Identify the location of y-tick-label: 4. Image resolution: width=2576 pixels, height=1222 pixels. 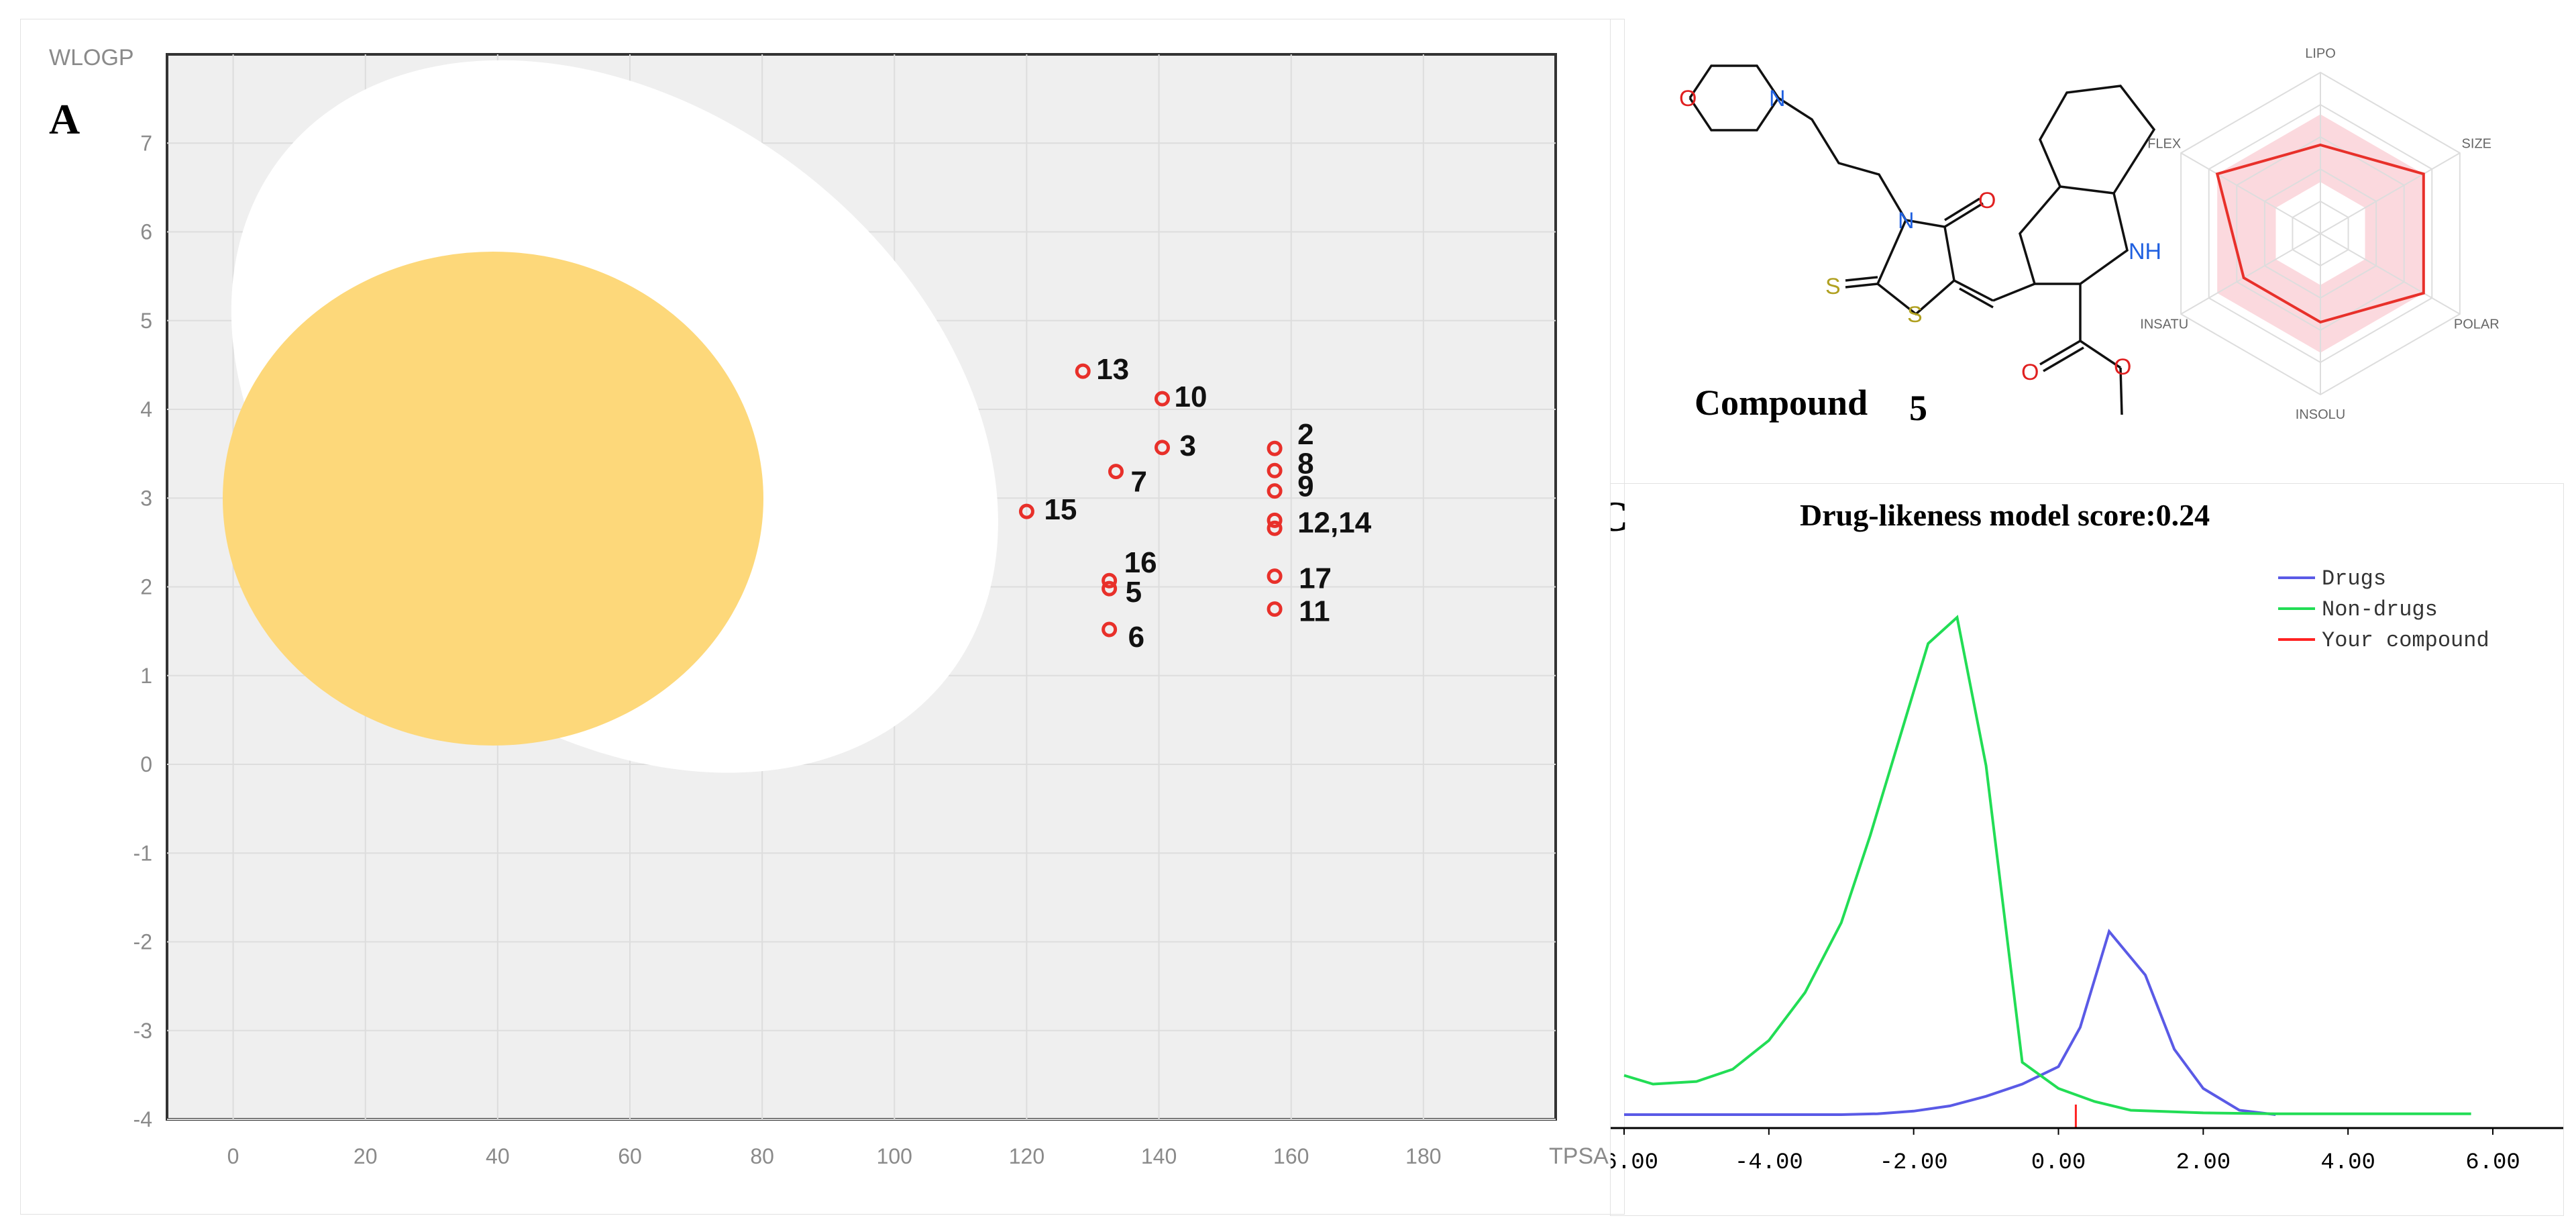
(146, 409).